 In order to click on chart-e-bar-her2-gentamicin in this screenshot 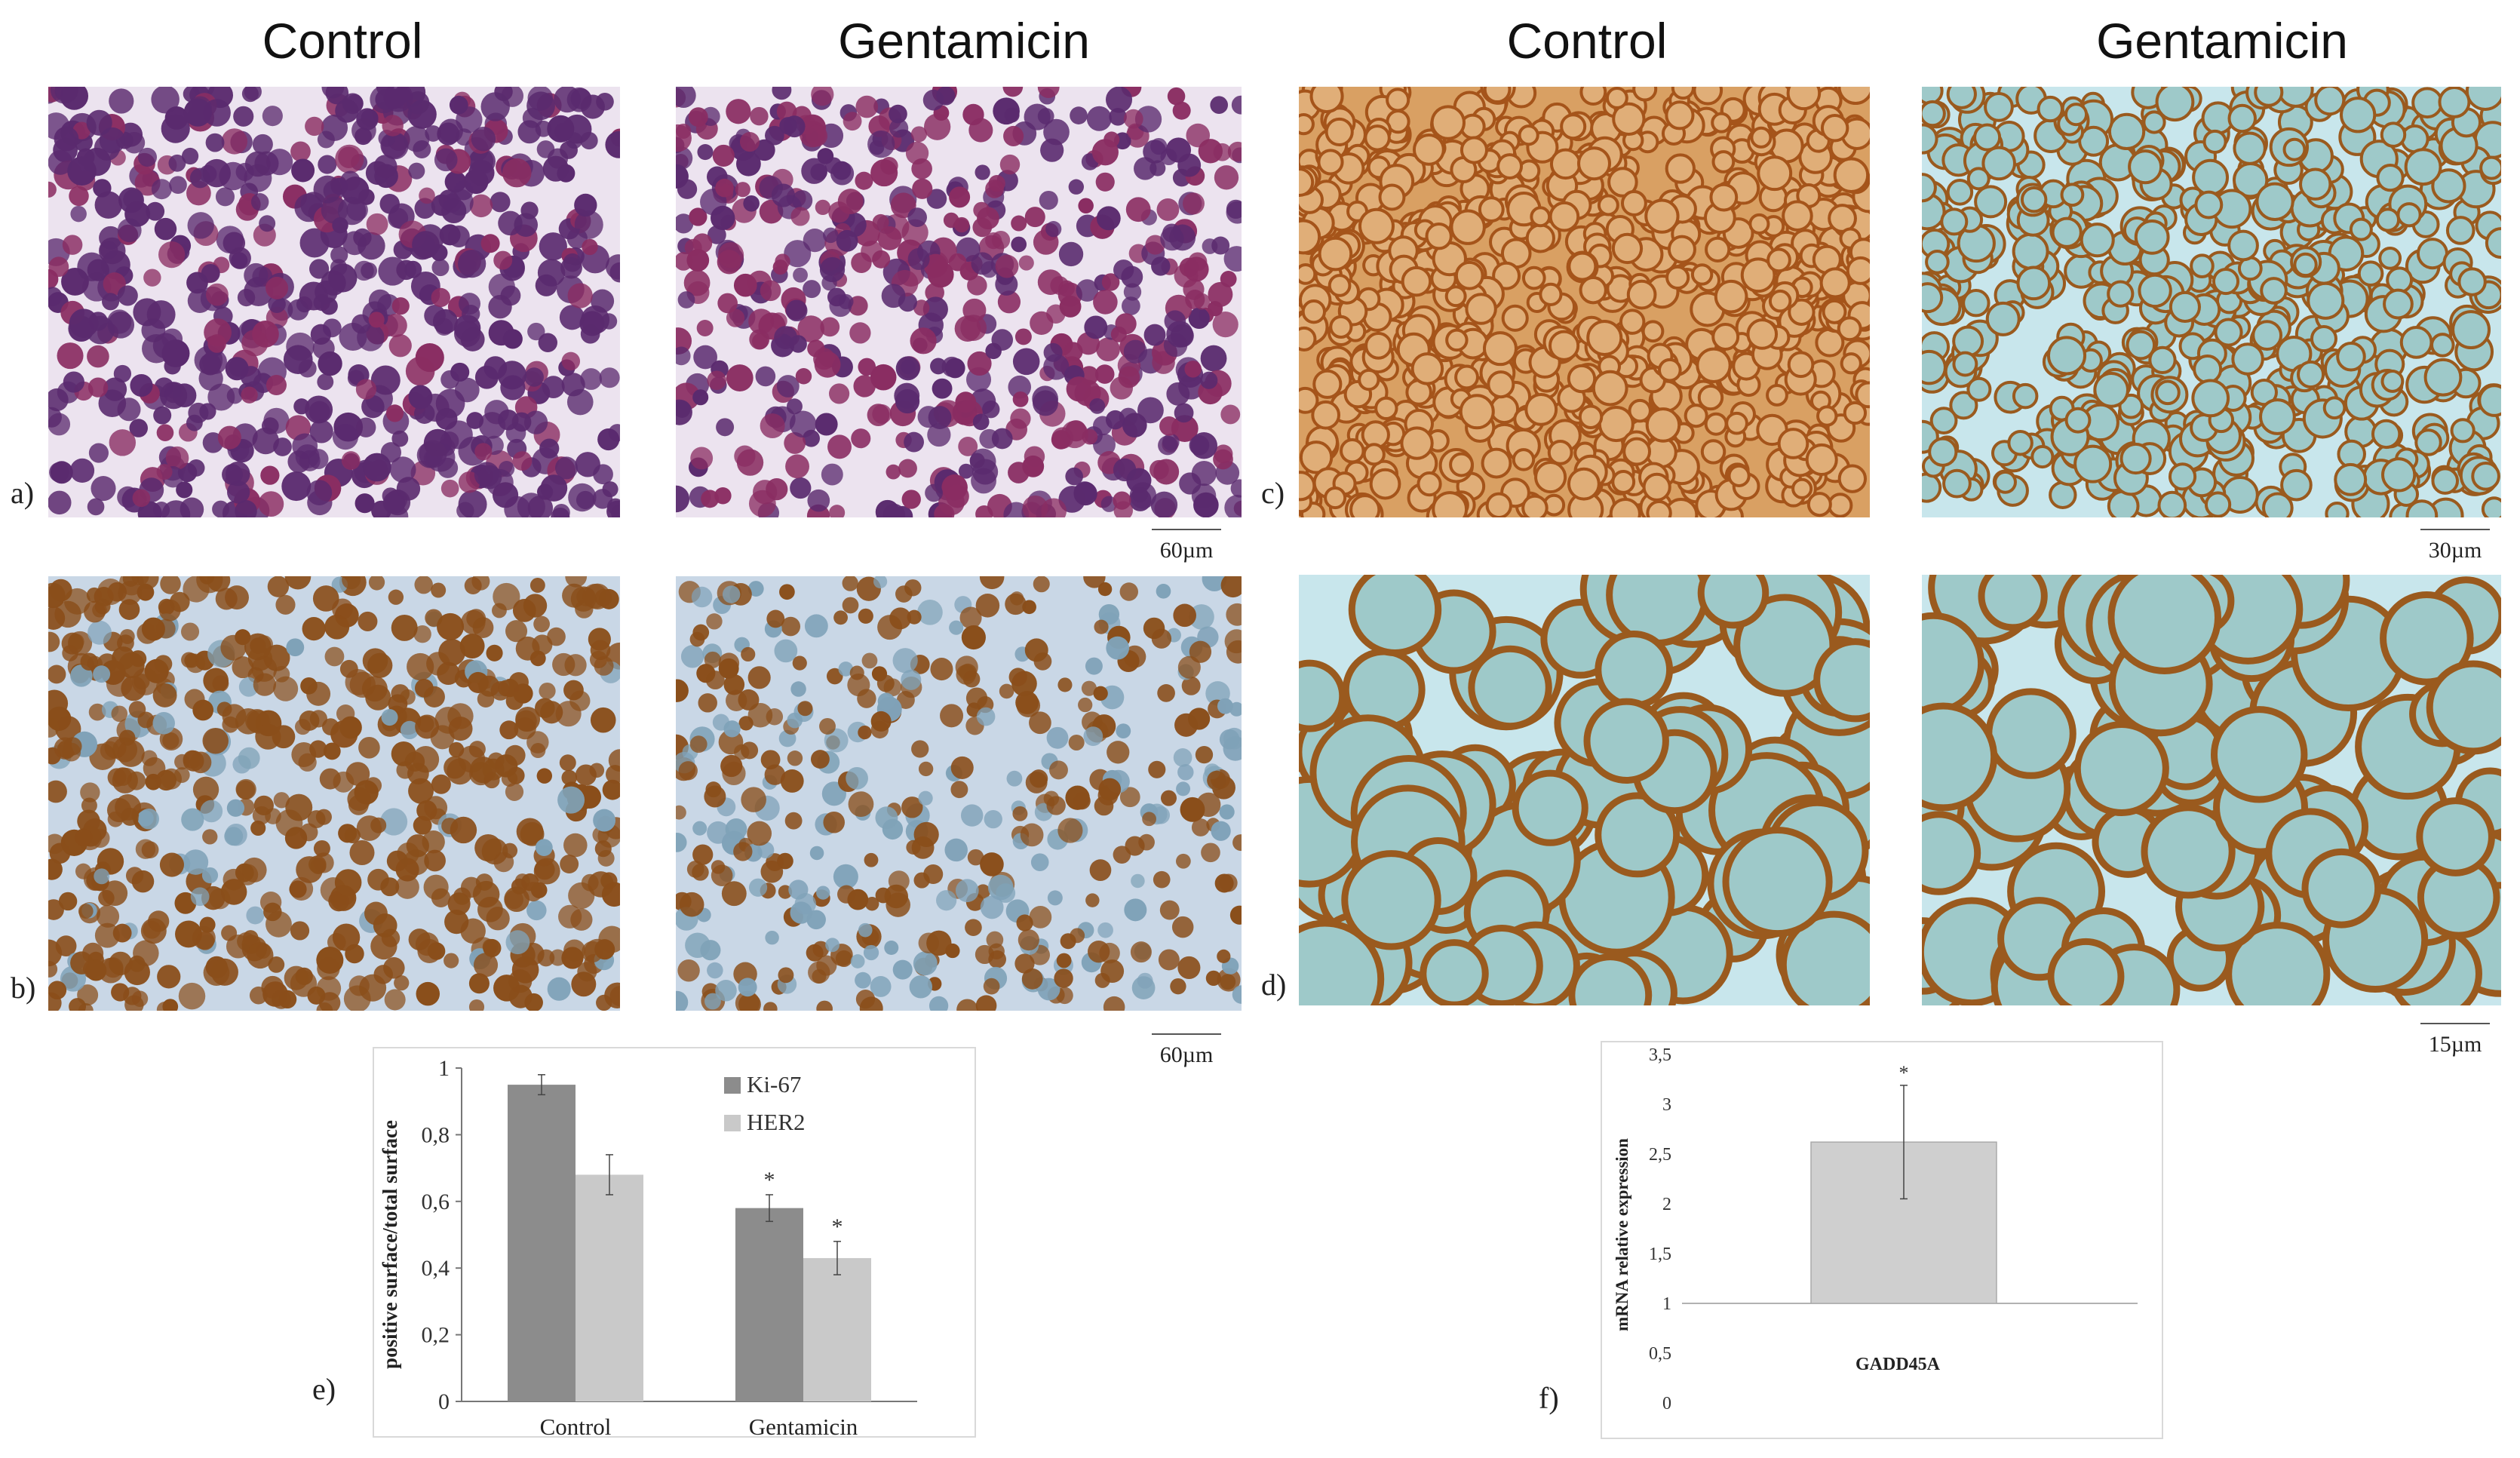, I will do `click(837, 1329)`.